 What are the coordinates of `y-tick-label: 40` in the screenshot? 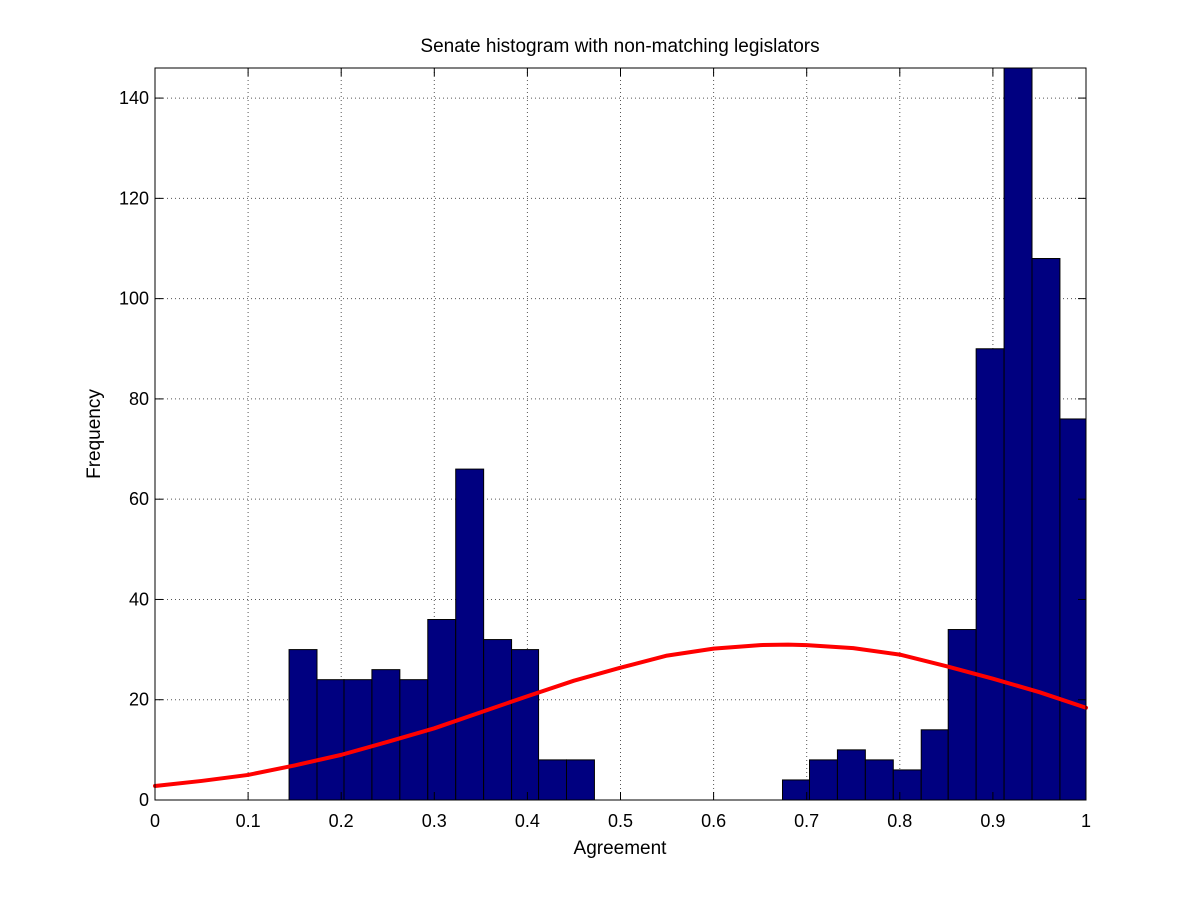 It's located at (139, 599).